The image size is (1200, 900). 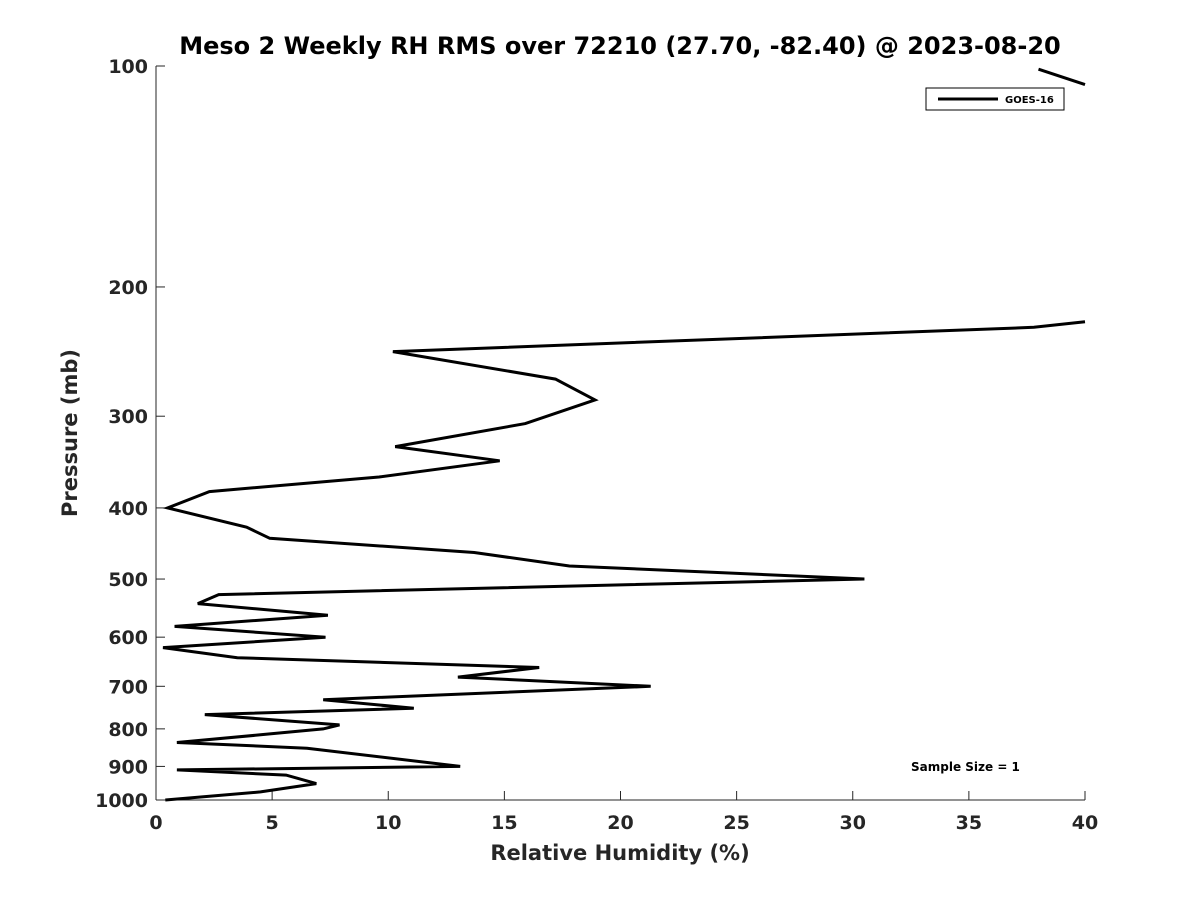 I want to click on legend-label-goes-16: GOES-16, so click(x=1029, y=100).